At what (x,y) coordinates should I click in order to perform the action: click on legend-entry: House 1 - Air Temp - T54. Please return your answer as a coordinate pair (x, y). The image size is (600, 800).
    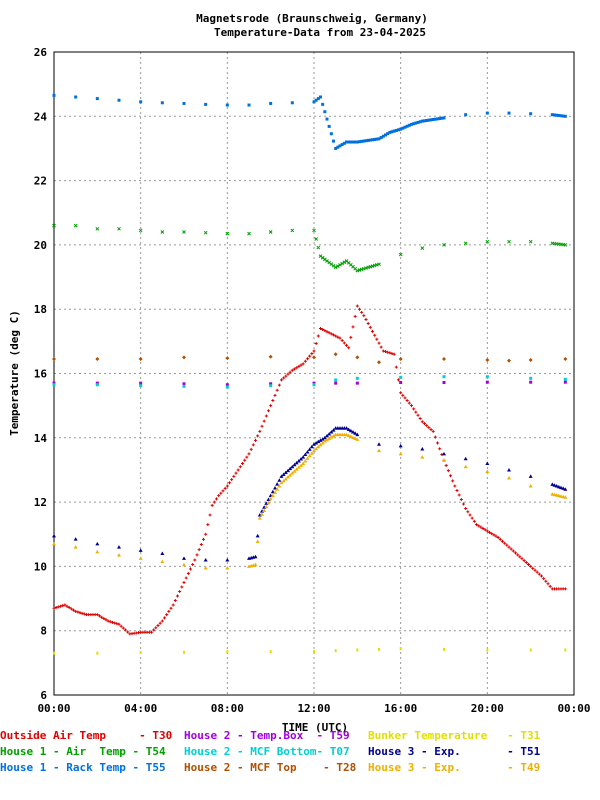
    Looking at the image, I should click on (83, 751).